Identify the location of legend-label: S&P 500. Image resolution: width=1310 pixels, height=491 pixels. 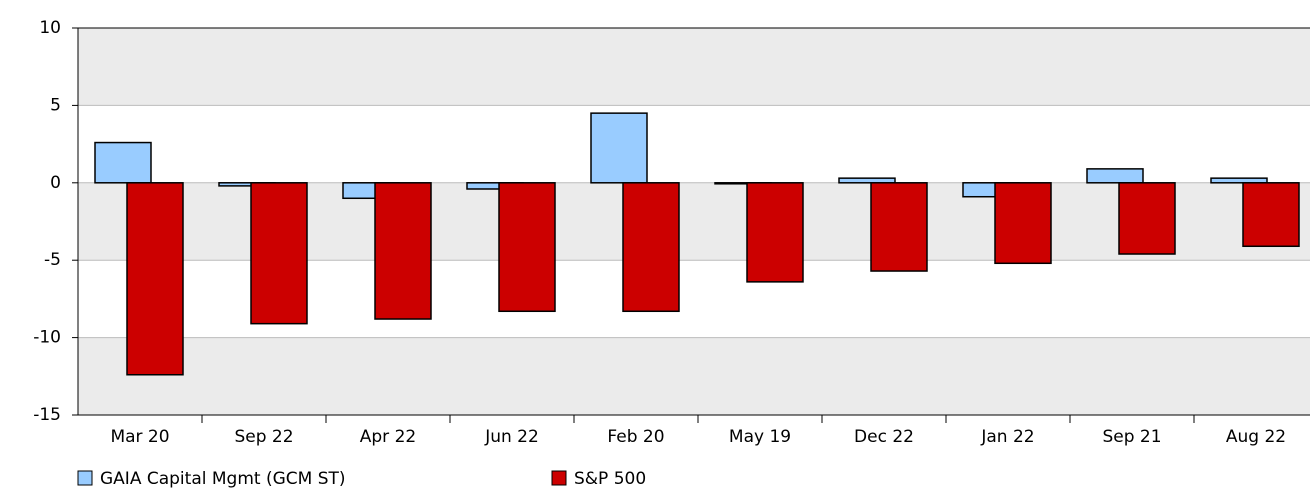
(610, 479).